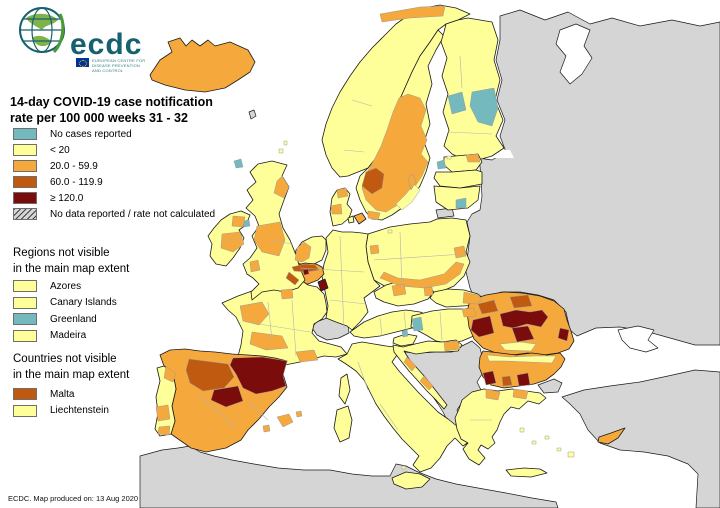 The width and height of the screenshot is (720, 508). I want to click on map-region-france-south, so click(307, 356).